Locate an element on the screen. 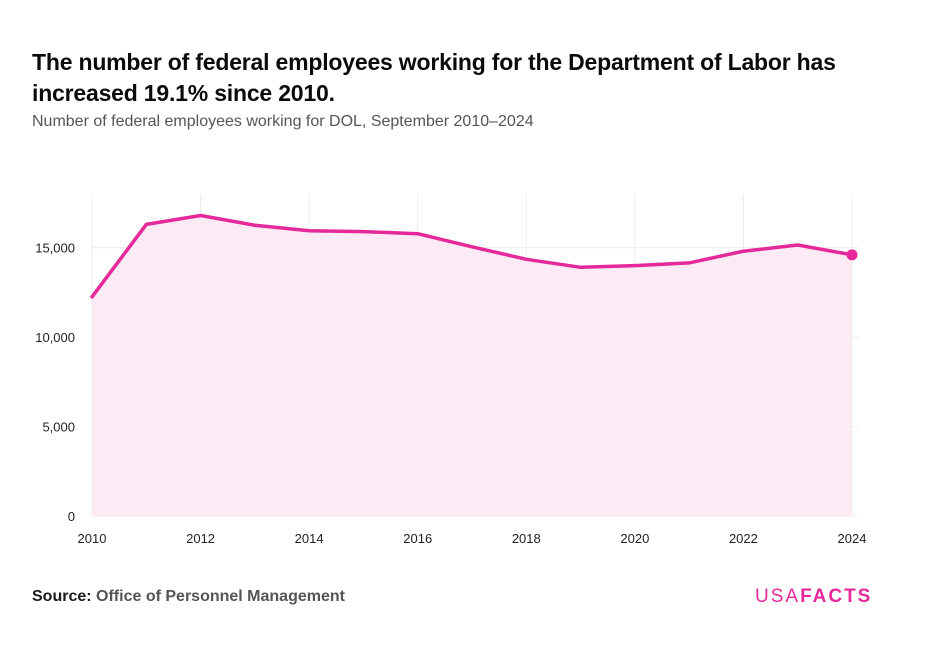 The image size is (929, 661). source-label: Source: is located at coordinates (62, 596).